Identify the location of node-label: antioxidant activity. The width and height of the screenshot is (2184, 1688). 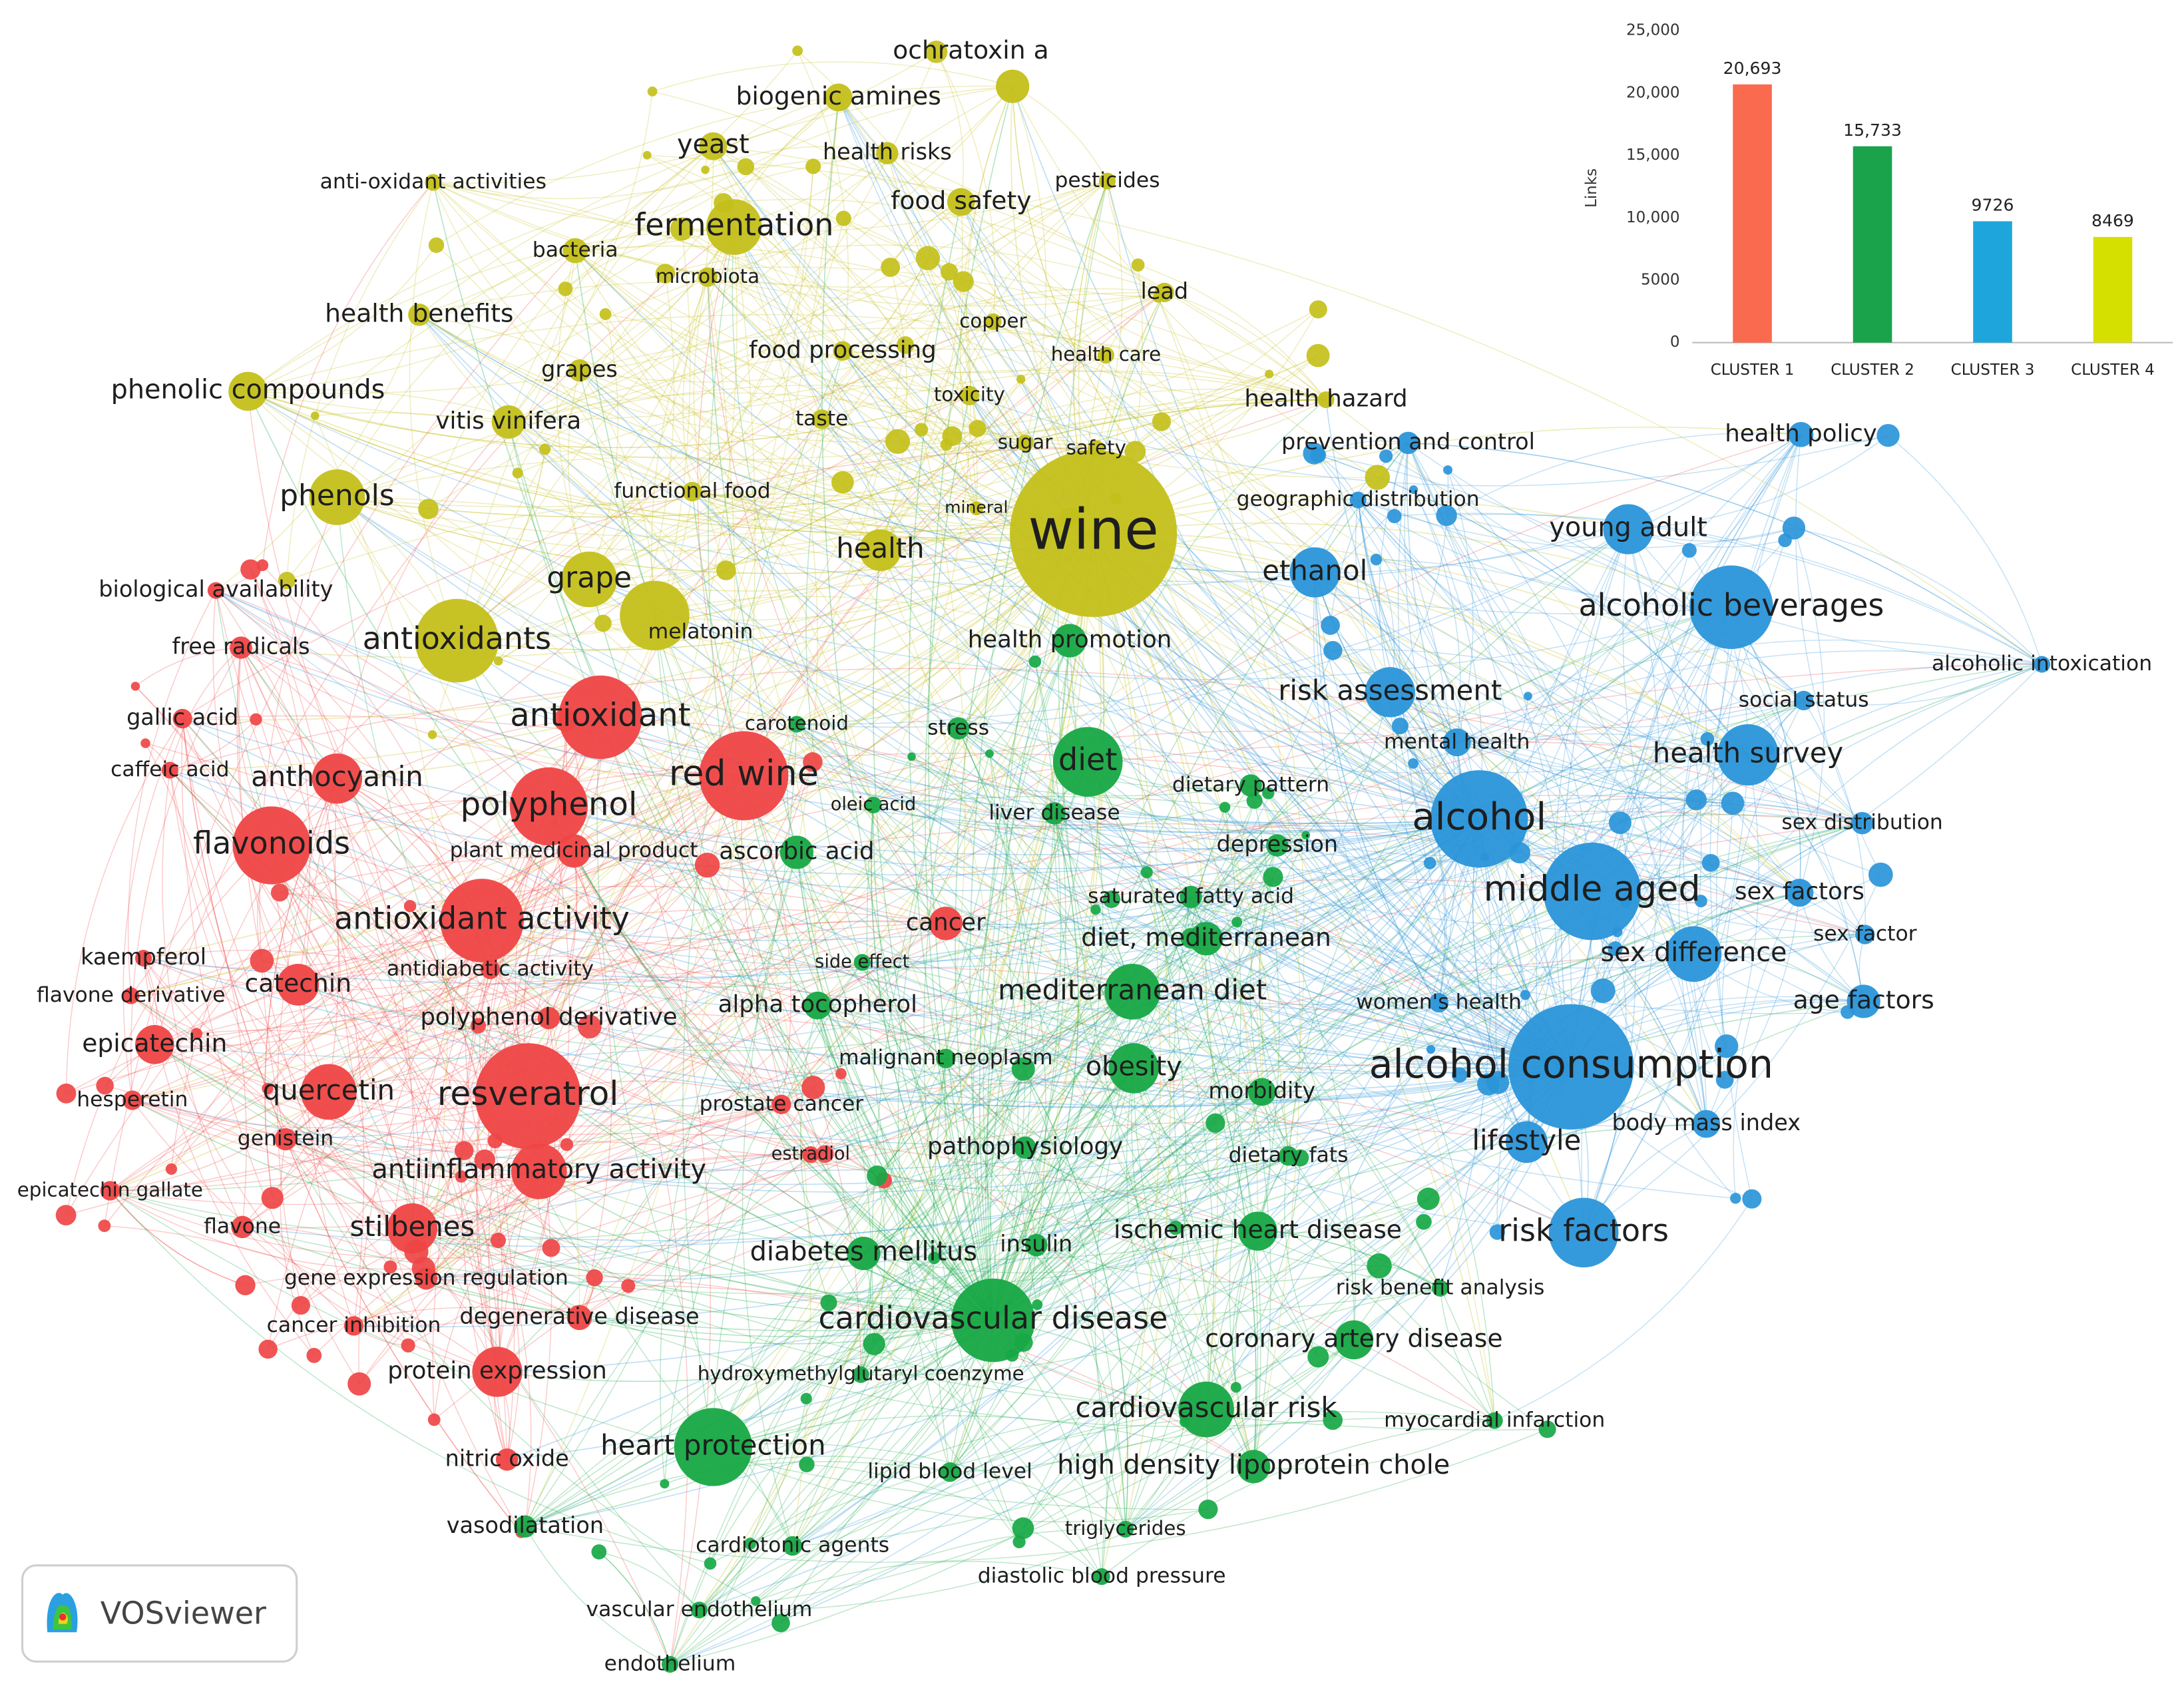
(482, 919).